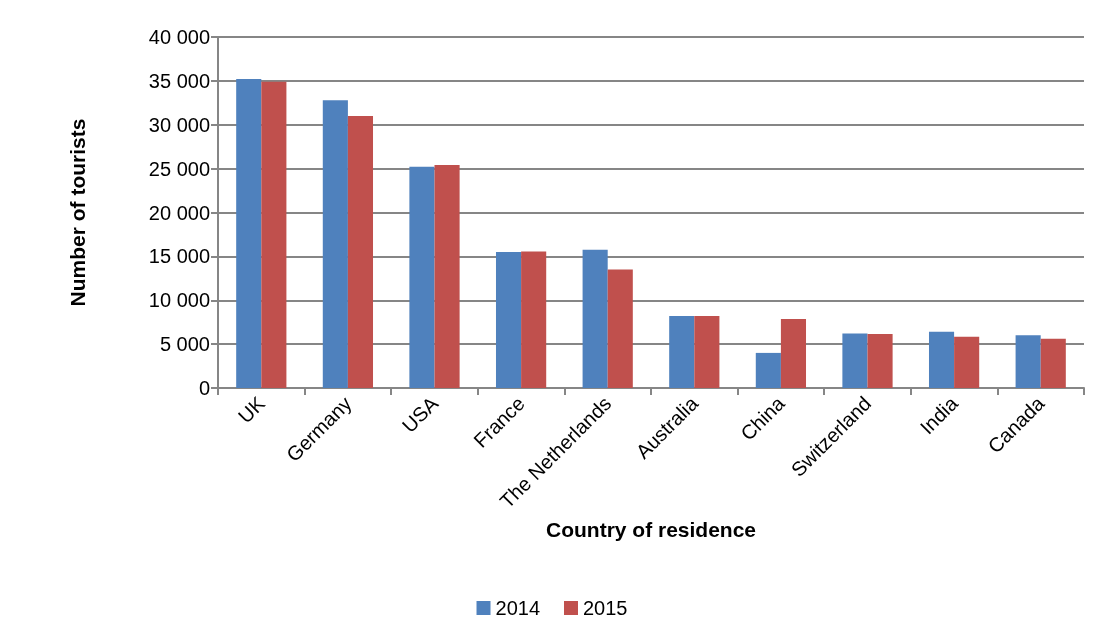 This screenshot has height=633, width=1104. I want to click on legend-label: 2014, so click(518, 608).